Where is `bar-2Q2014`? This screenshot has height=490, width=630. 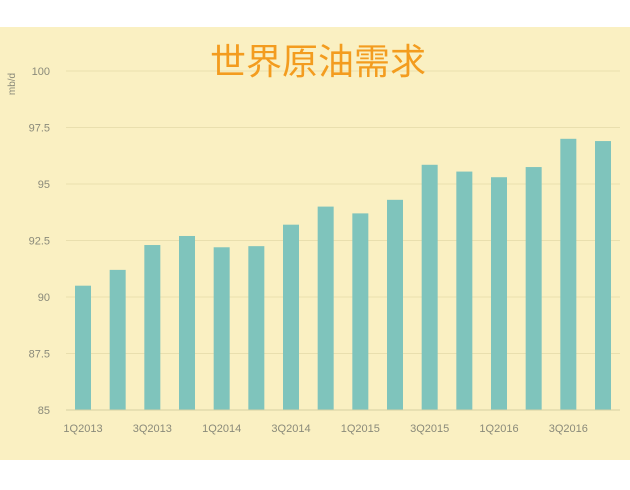 bar-2Q2014 is located at coordinates (256, 328).